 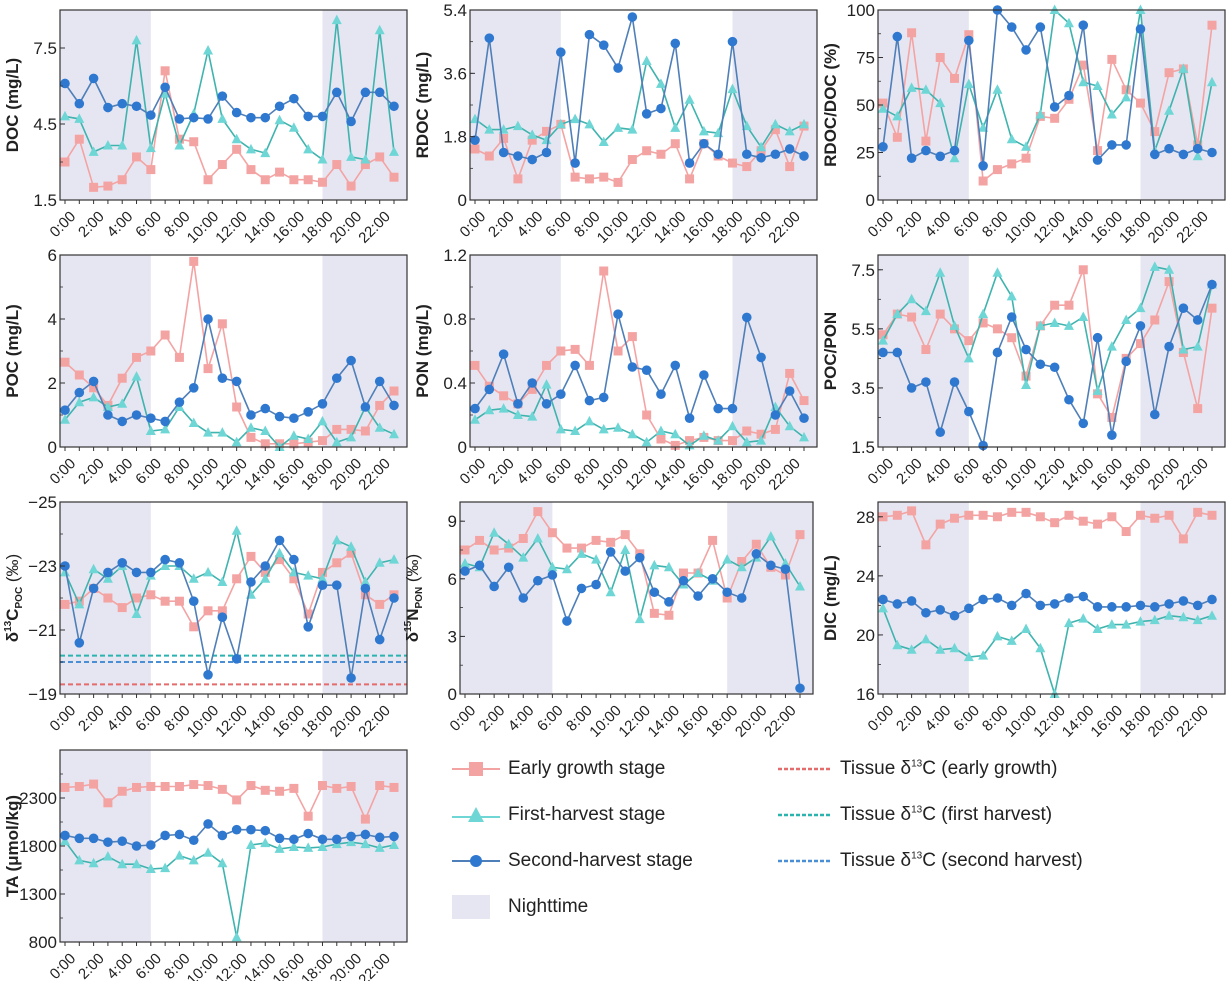 I want to click on y-tick-label: 2300, so click(x=38, y=798).